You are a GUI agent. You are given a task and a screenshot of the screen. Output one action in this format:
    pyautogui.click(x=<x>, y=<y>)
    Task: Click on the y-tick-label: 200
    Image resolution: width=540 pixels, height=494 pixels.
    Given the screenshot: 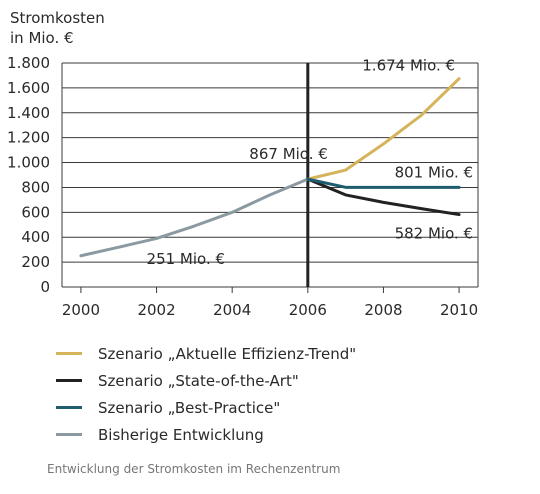 What is the action you would take?
    pyautogui.click(x=35, y=262)
    